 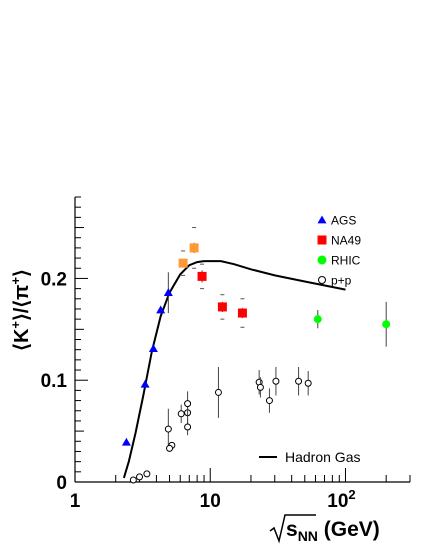 What do you see at coordinates (15, 281) in the screenshot?
I see `y-axis-label-mid-sup: +` at bounding box center [15, 281].